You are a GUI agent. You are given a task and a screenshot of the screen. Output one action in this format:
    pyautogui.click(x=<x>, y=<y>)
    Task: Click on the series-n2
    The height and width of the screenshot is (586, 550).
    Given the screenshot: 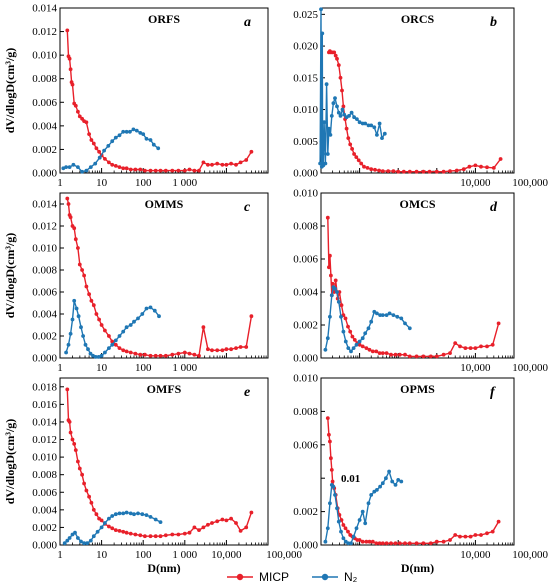 What is the action you would take?
    pyautogui.click(x=112, y=528)
    